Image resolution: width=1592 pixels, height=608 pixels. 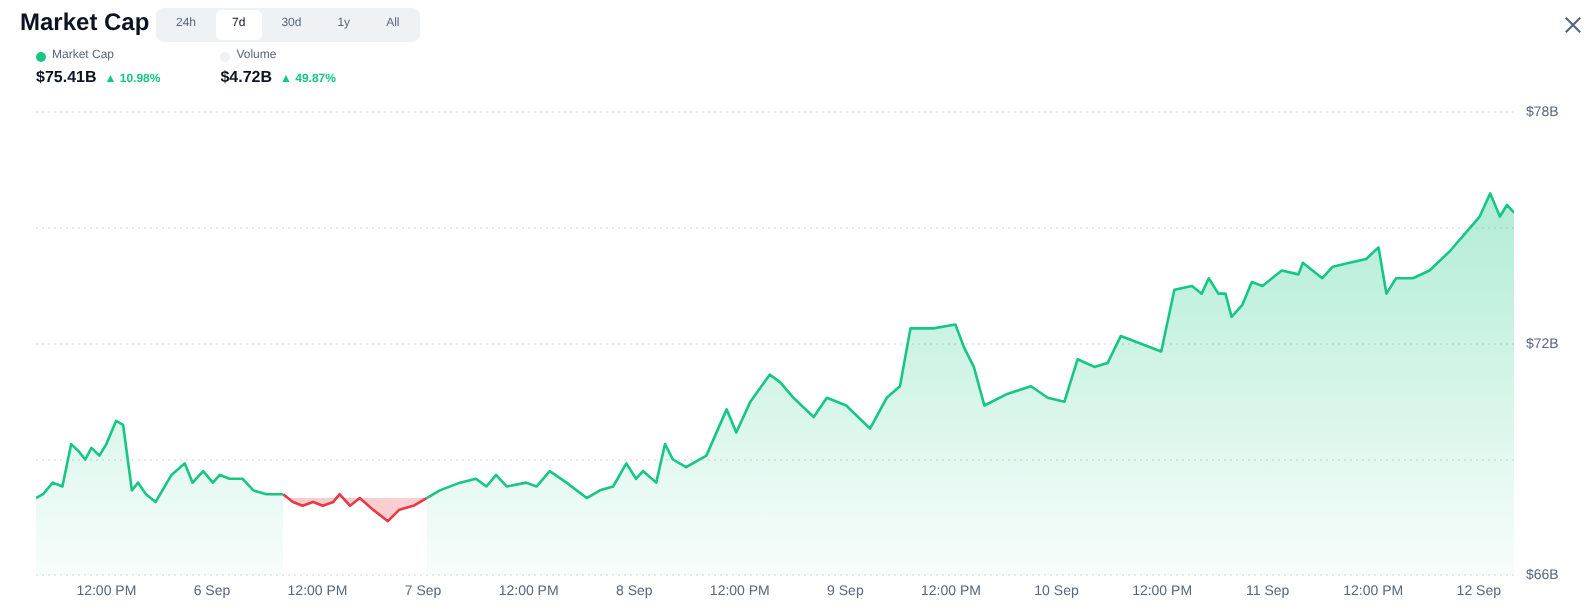 I want to click on text: $75.41B, so click(x=66, y=77).